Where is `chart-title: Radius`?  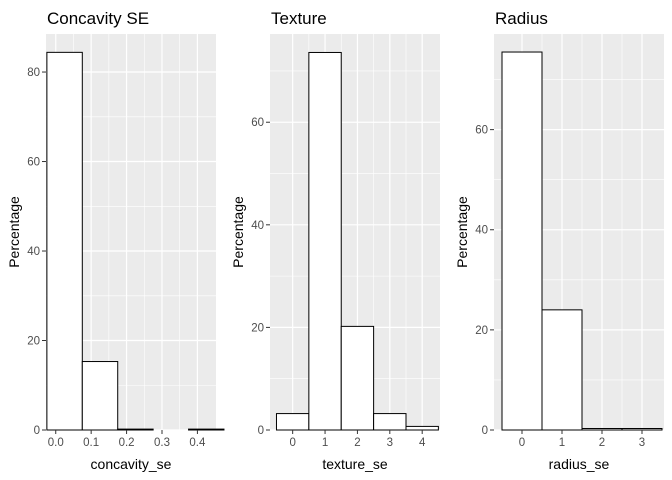
chart-title: Radius is located at coordinates (521, 18).